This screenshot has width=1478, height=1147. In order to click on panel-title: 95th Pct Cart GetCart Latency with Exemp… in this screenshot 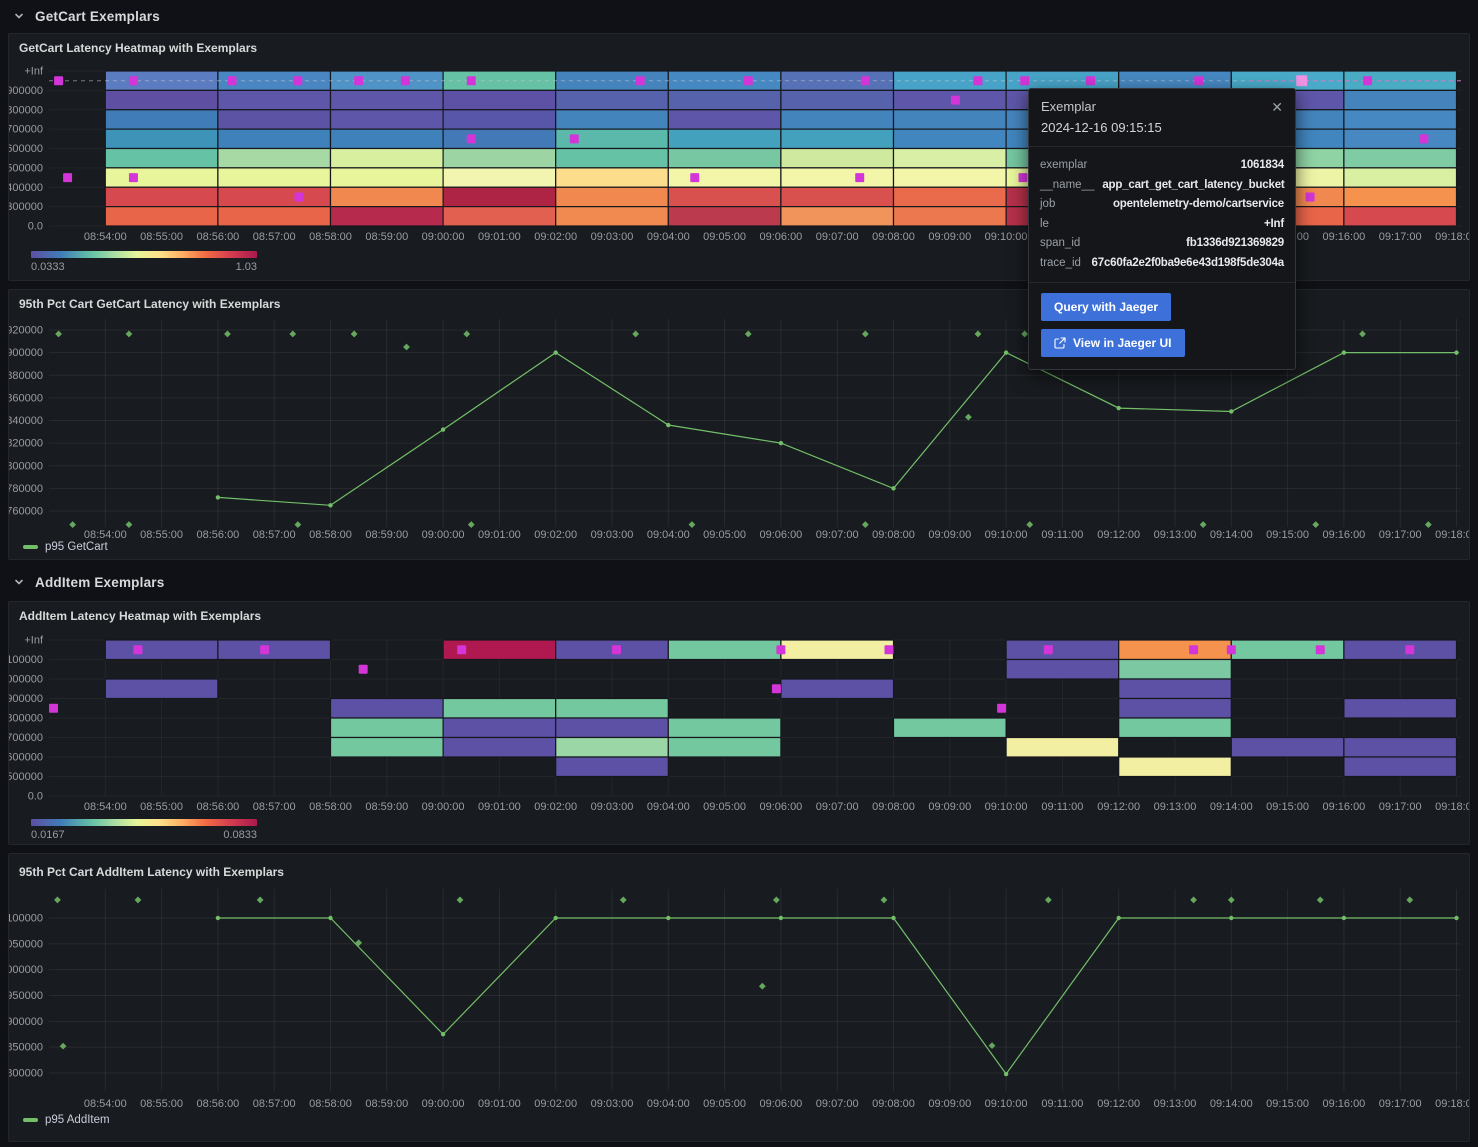, I will do `click(150, 304)`.